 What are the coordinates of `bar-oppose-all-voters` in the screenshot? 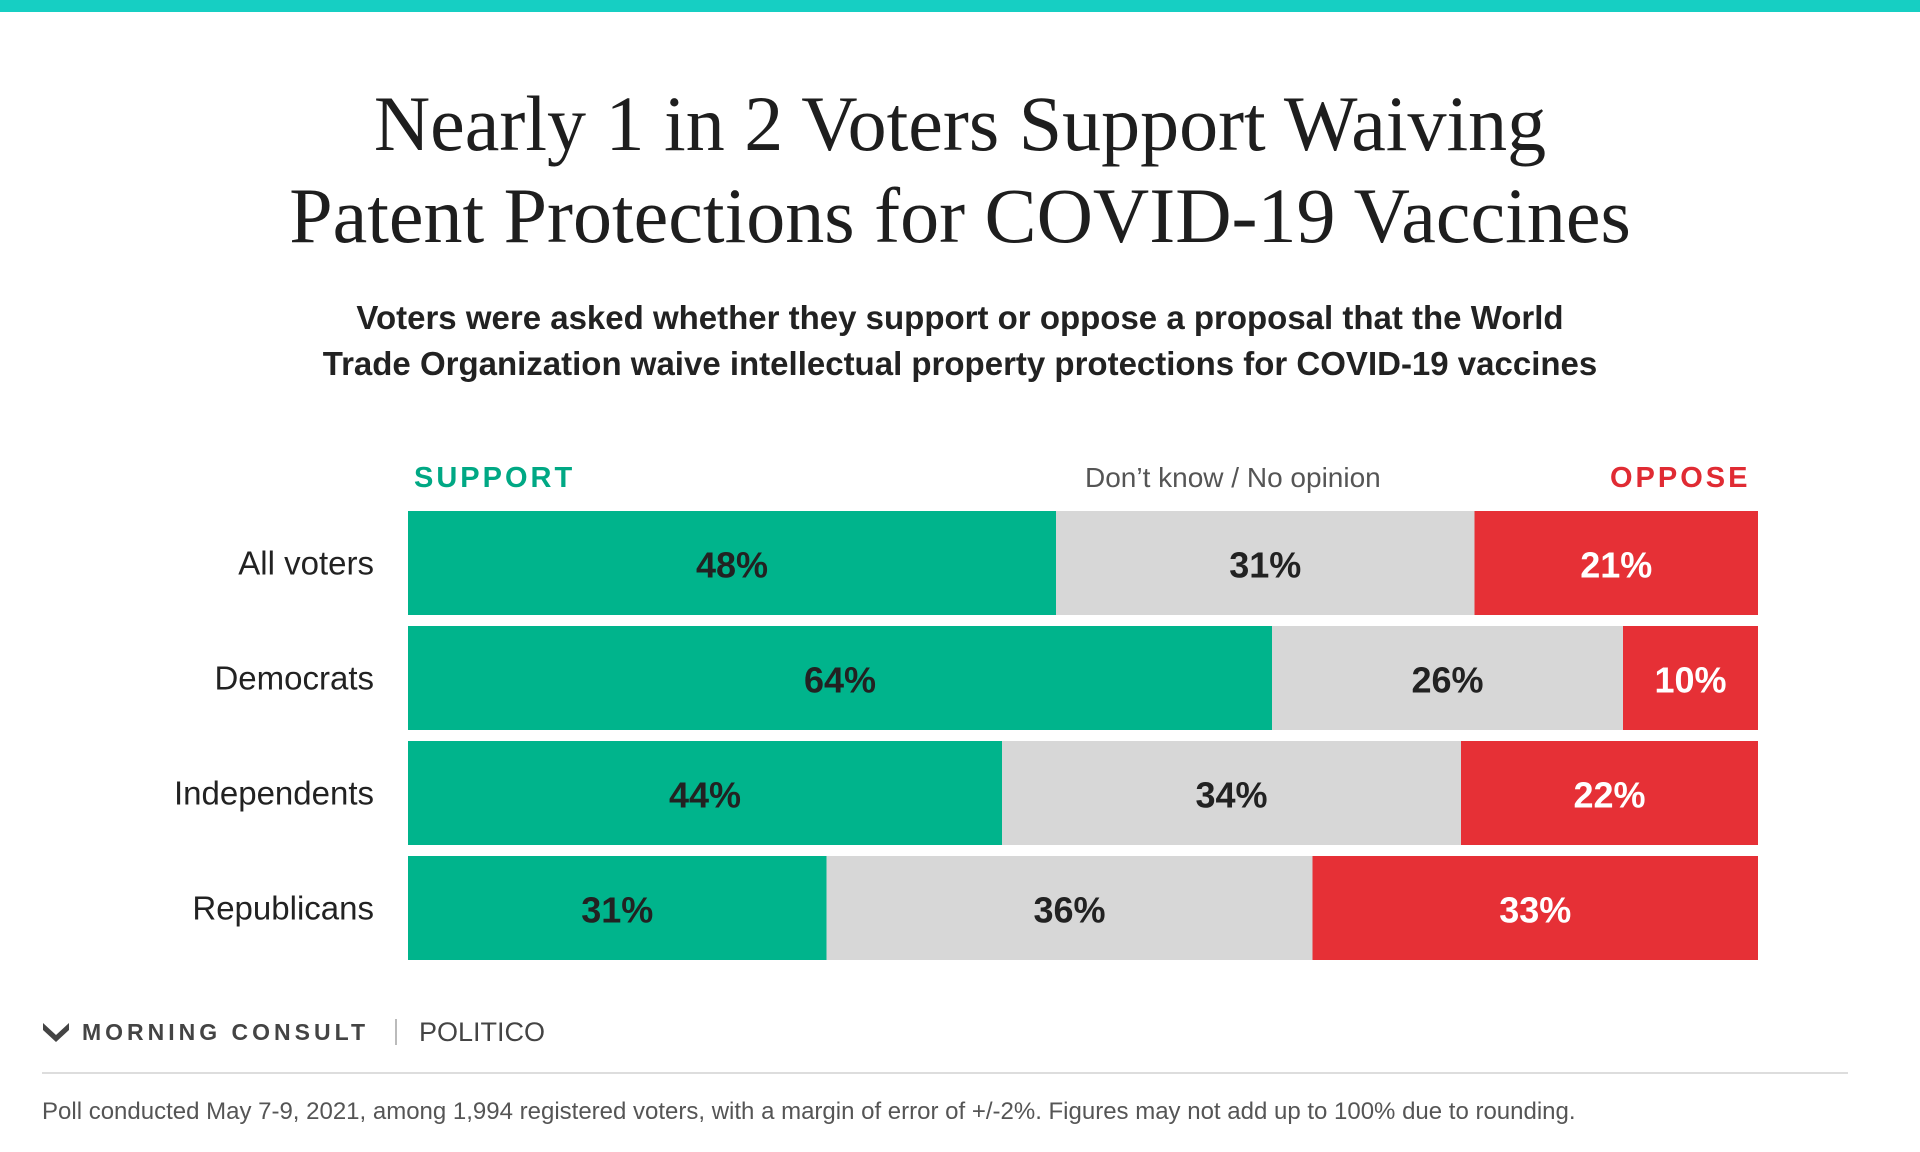 It's located at (1616, 563).